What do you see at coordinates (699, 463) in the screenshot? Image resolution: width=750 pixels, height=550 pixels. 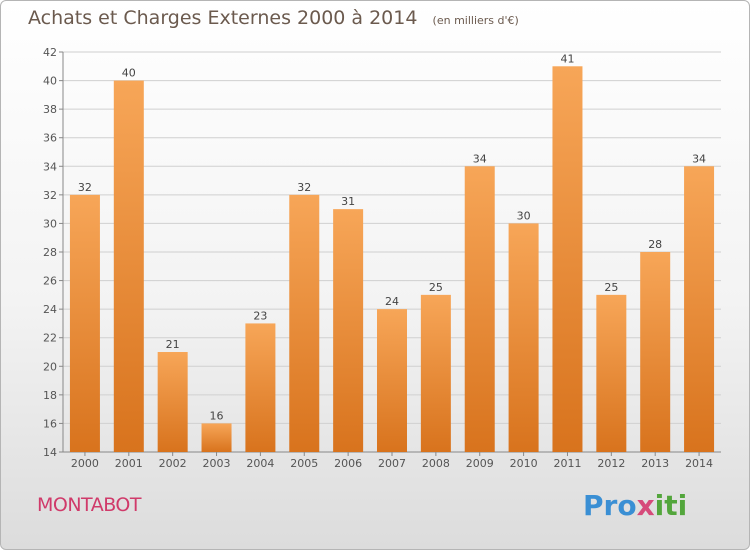 I see `x-tick-label-2014: 2014` at bounding box center [699, 463].